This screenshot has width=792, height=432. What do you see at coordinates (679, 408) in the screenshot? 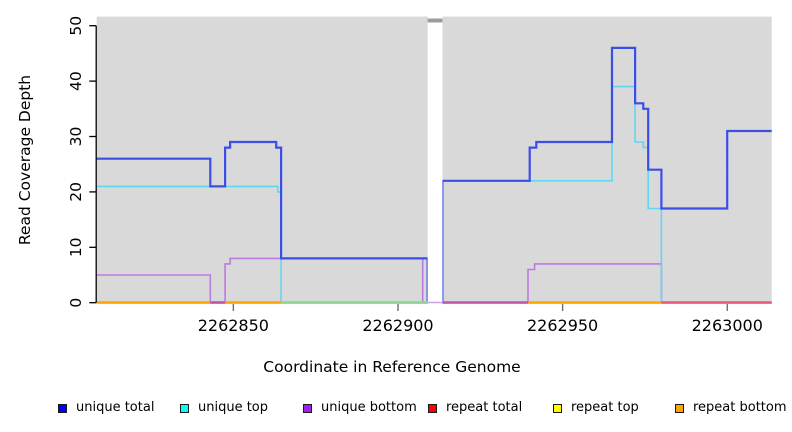
I see `legend-swatch-repeat-bottom` at bounding box center [679, 408].